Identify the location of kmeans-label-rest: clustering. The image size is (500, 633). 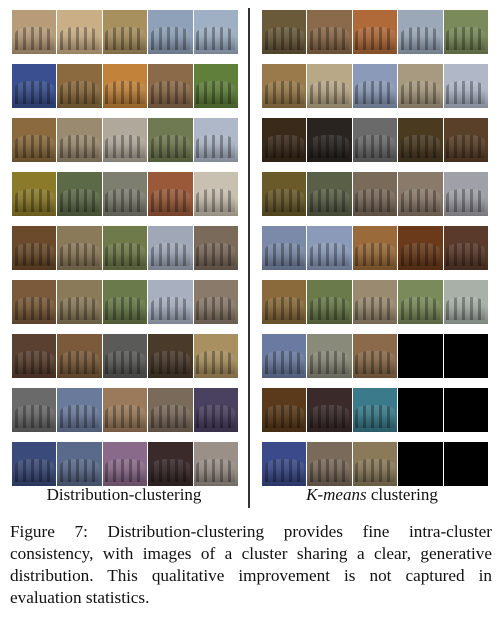
(402, 494).